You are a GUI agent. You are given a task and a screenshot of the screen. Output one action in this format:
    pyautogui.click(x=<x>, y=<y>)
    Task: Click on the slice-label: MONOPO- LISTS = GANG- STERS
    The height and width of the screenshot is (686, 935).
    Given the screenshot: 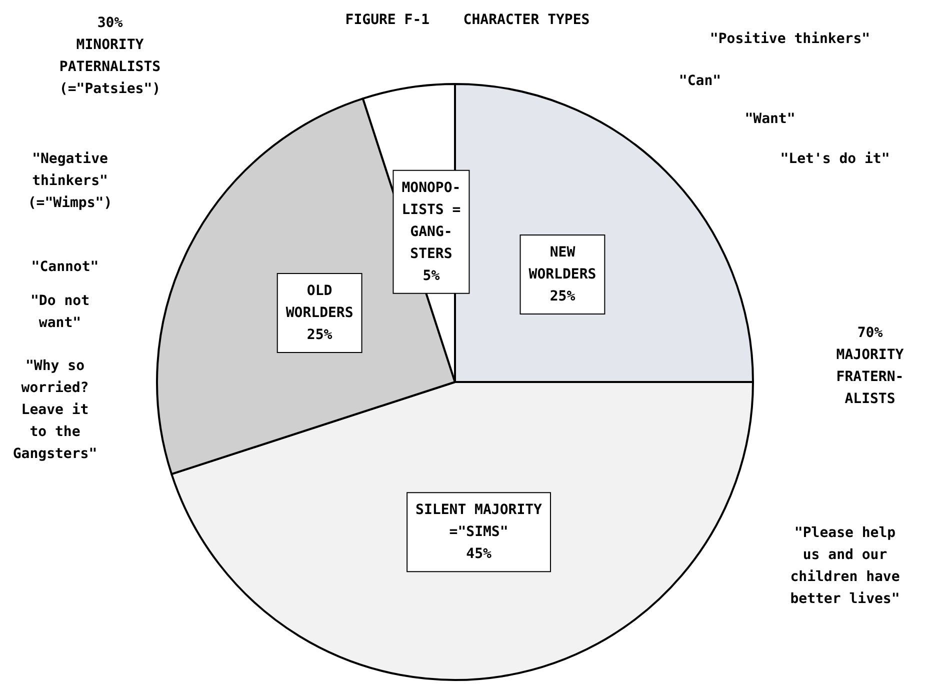 What is the action you would take?
    pyautogui.click(x=431, y=221)
    